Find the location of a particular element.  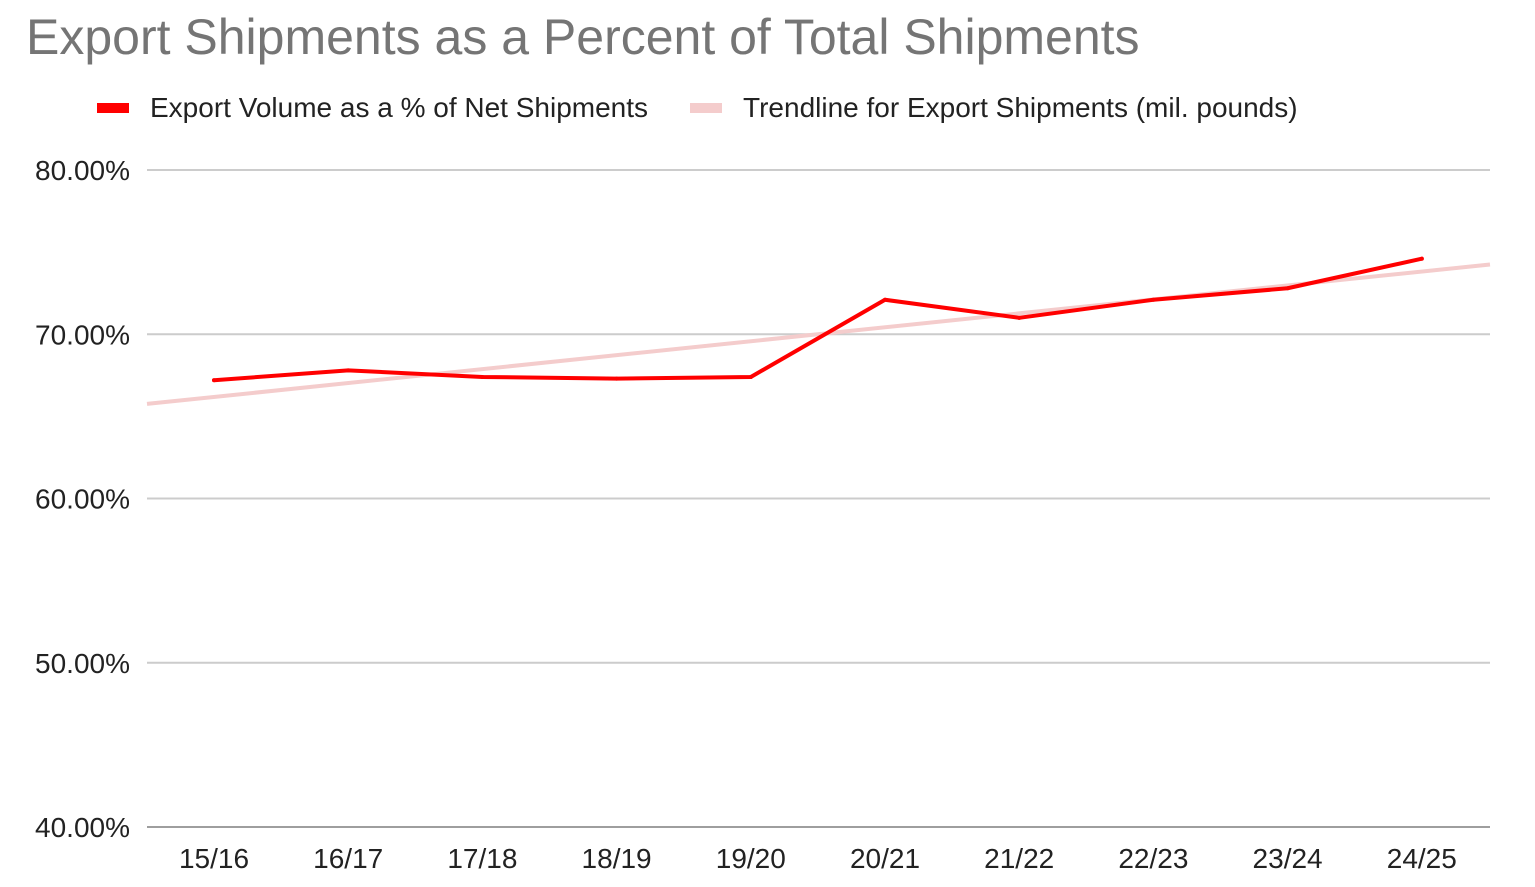

x-tick-label: 19/20 is located at coordinates (751, 858).